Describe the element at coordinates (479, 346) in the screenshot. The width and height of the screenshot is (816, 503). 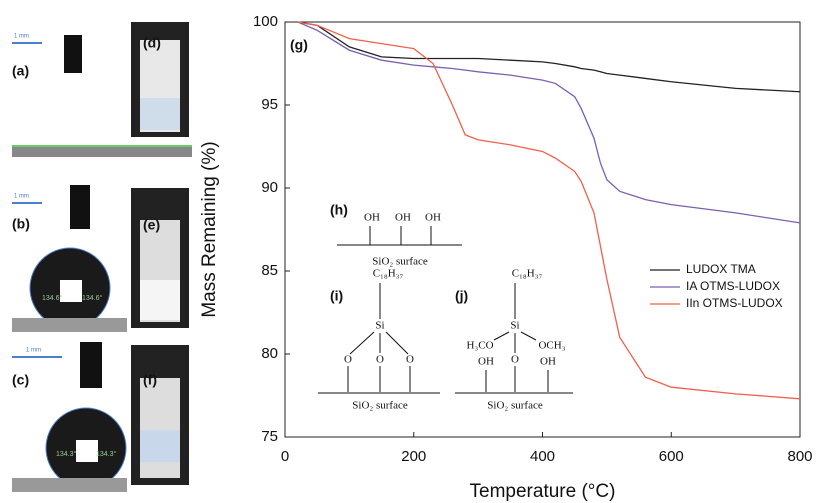
I see `chem-text: H₃CO` at that location.